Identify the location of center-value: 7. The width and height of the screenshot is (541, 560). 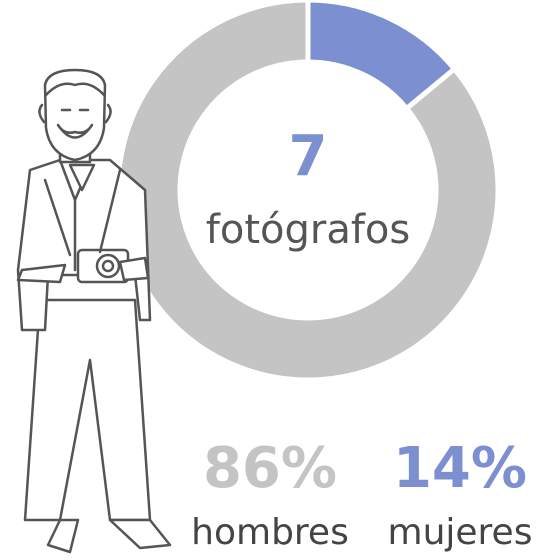
(308, 156).